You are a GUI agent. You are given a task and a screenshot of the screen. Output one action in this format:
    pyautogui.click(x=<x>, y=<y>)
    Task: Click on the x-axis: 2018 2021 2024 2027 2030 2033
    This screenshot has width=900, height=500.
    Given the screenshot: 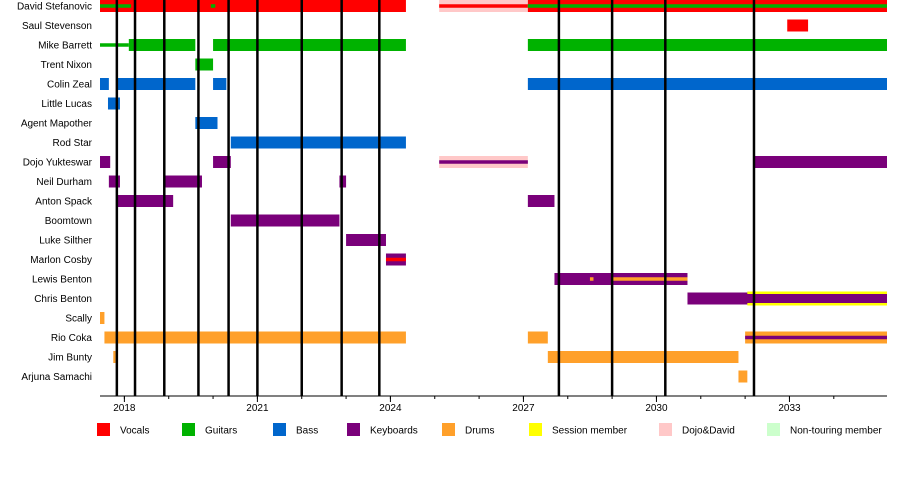 What is the action you would take?
    pyautogui.click(x=493, y=404)
    